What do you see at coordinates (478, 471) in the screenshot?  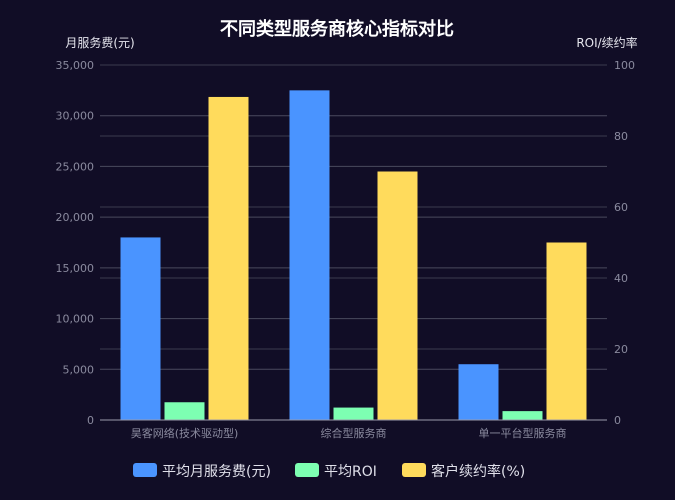 I see `legend-label: 客户续约率(%)` at bounding box center [478, 471].